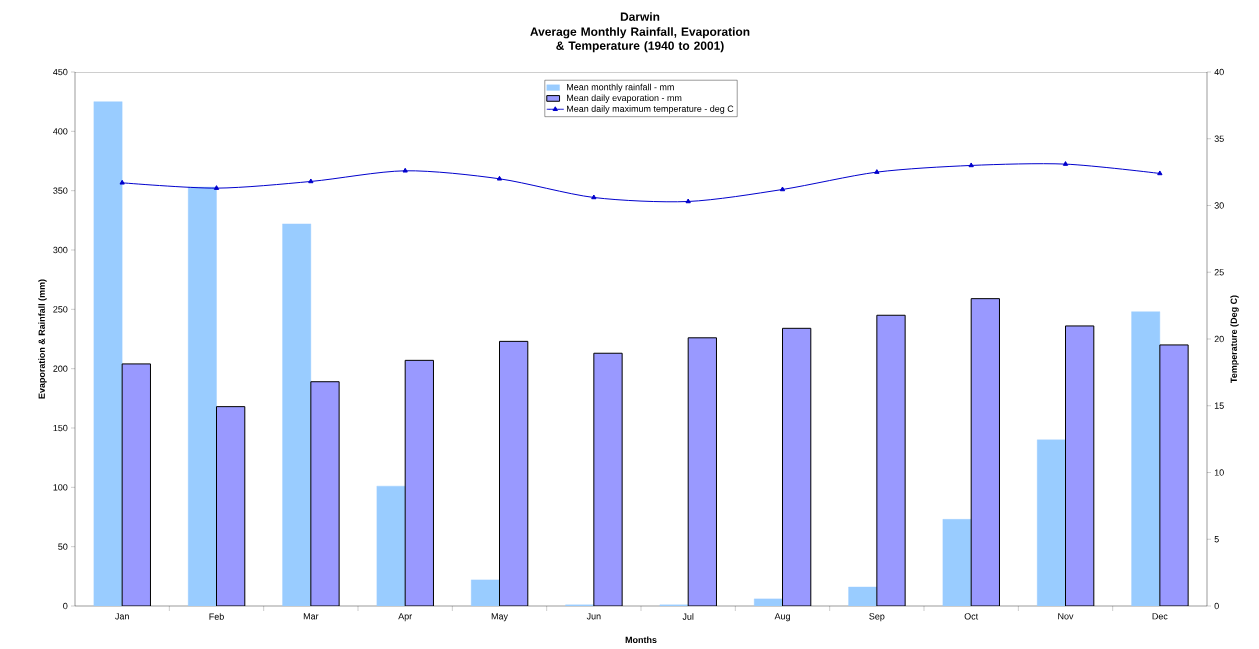 This screenshot has height=649, width=1259. I want to click on y-tick-label: 100, so click(60, 487).